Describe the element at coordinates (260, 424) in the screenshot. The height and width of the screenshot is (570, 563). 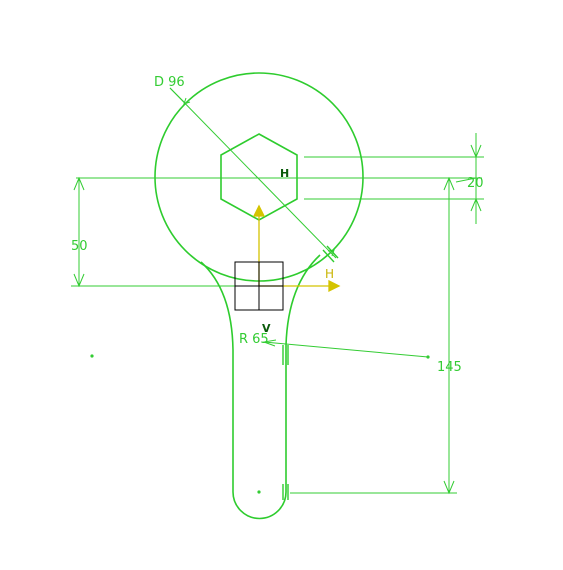
I see `sketch-points` at that location.